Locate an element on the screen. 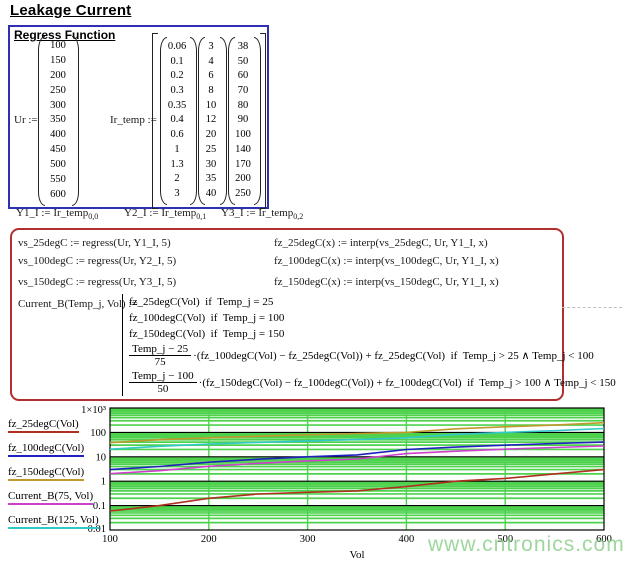 The height and width of the screenshot is (562, 624). vector-value: 0.6 is located at coordinates (177, 135).